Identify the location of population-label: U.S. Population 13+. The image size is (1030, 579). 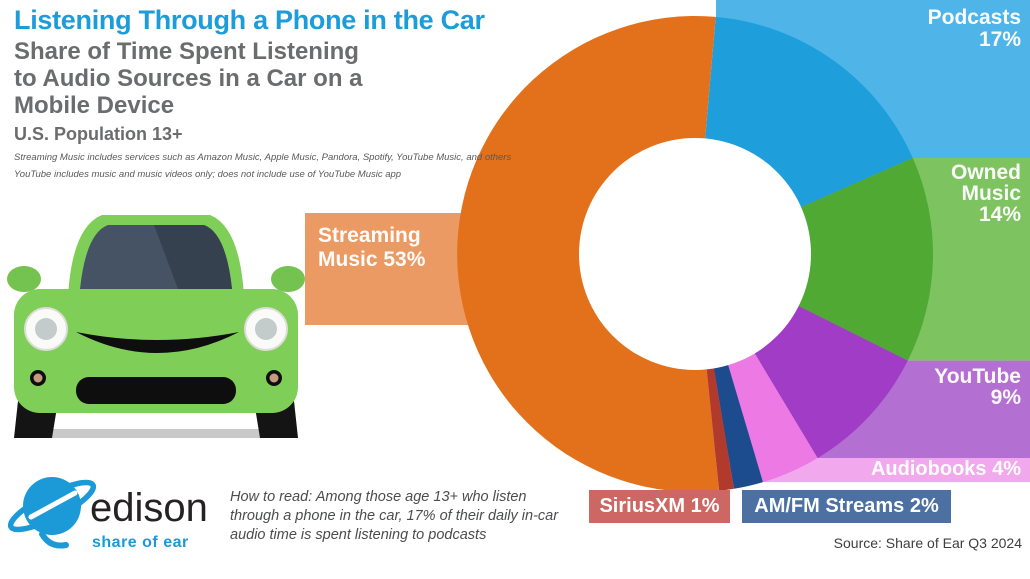
(98, 134).